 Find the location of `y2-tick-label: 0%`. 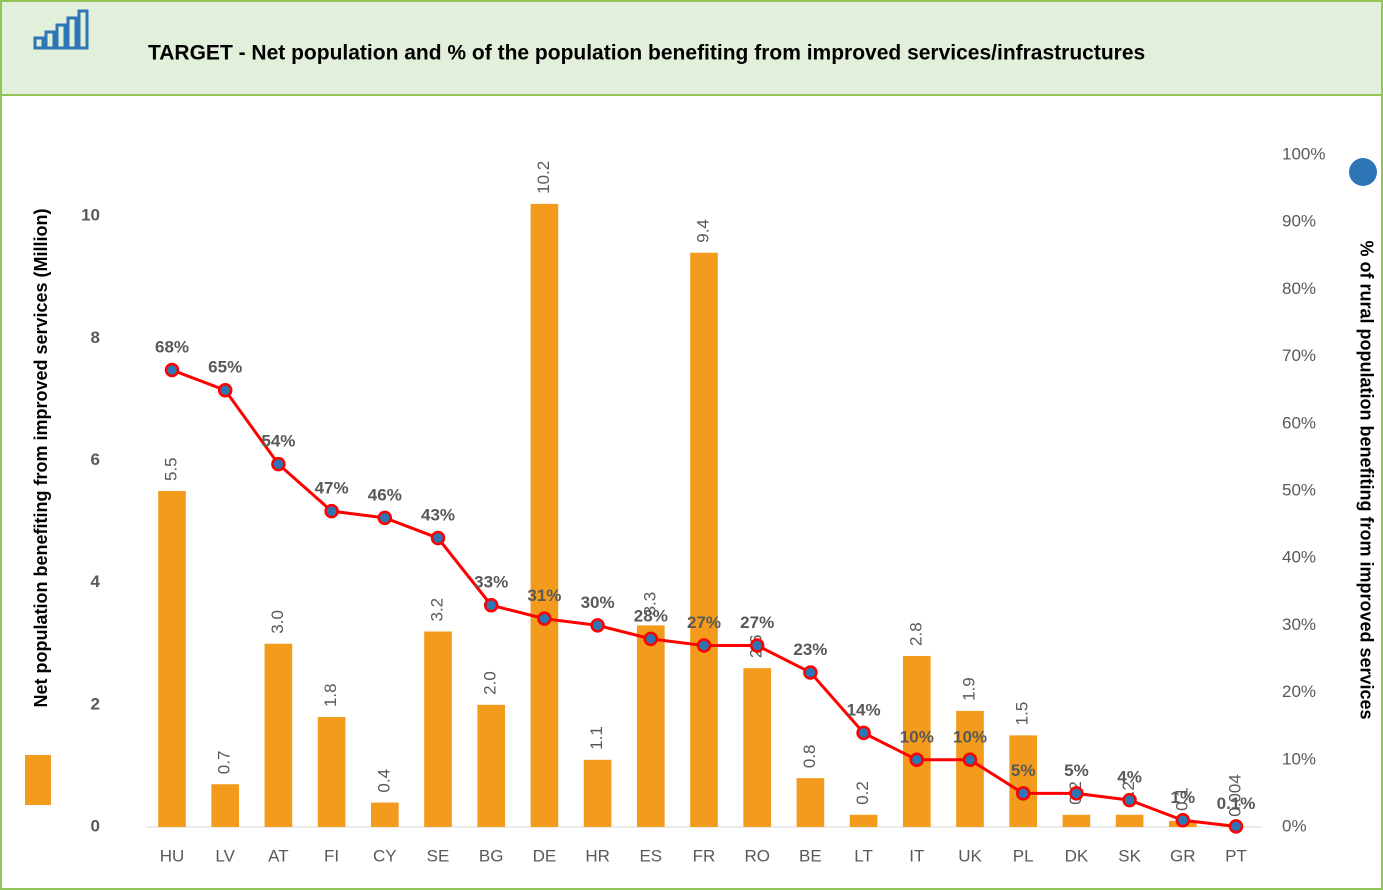

y2-tick-label: 0% is located at coordinates (1294, 825).